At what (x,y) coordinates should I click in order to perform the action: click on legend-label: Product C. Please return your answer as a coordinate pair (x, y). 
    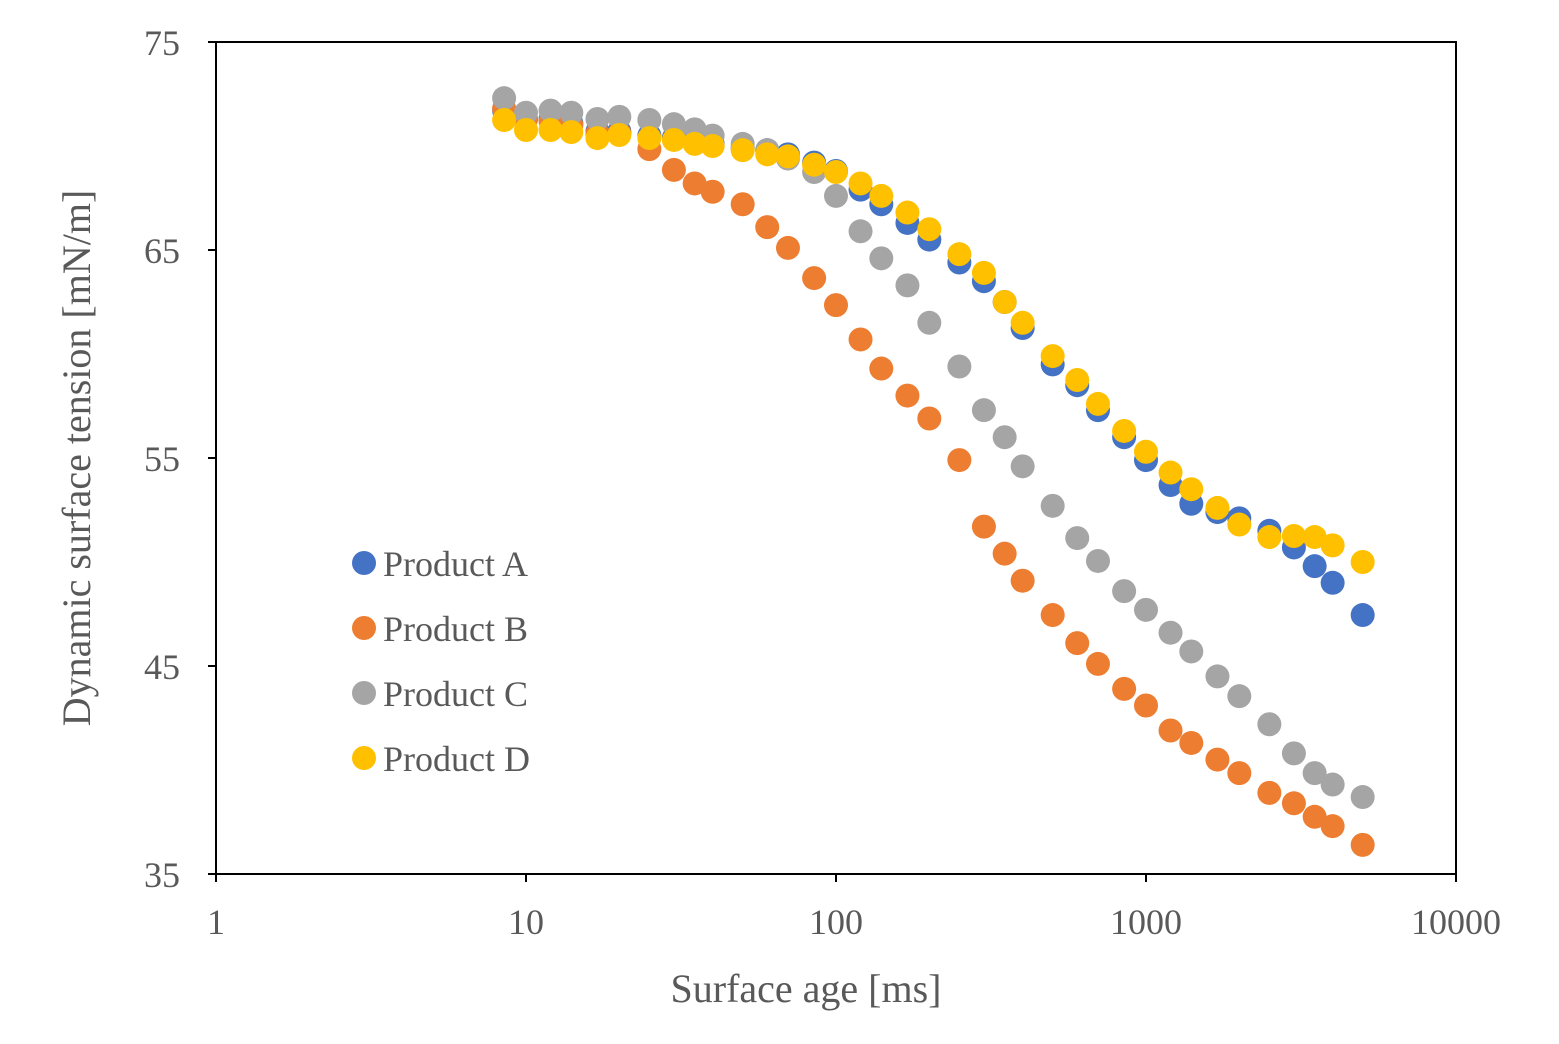
    Looking at the image, I should click on (455, 694).